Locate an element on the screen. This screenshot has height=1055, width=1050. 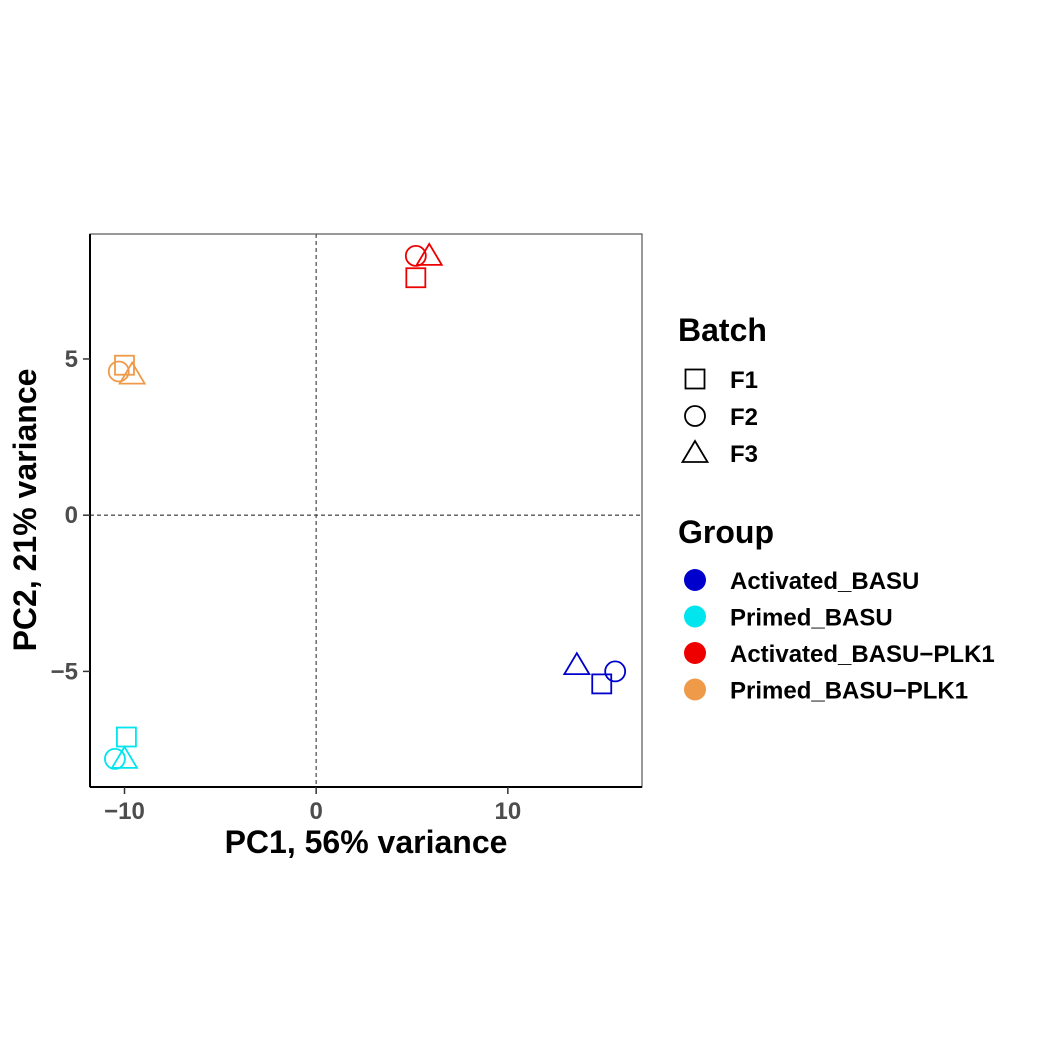
legend-group-label: Activated_BASU−PLK1 is located at coordinates (862, 654).